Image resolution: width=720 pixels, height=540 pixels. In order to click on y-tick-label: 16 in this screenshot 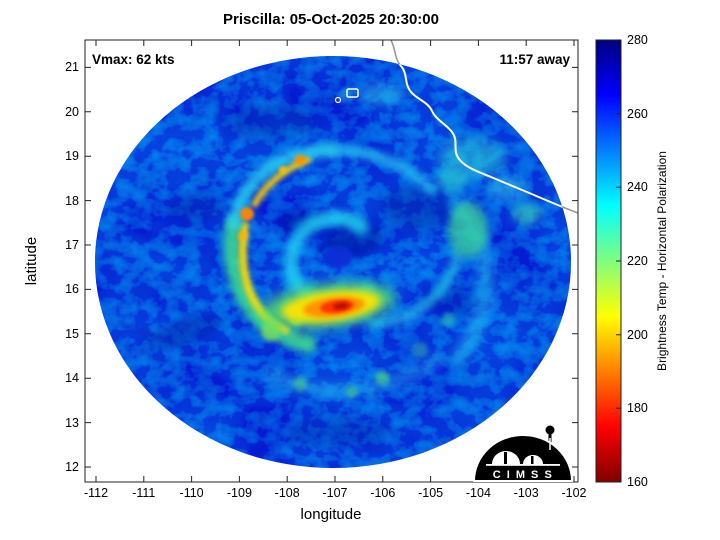, I will do `click(72, 289)`.